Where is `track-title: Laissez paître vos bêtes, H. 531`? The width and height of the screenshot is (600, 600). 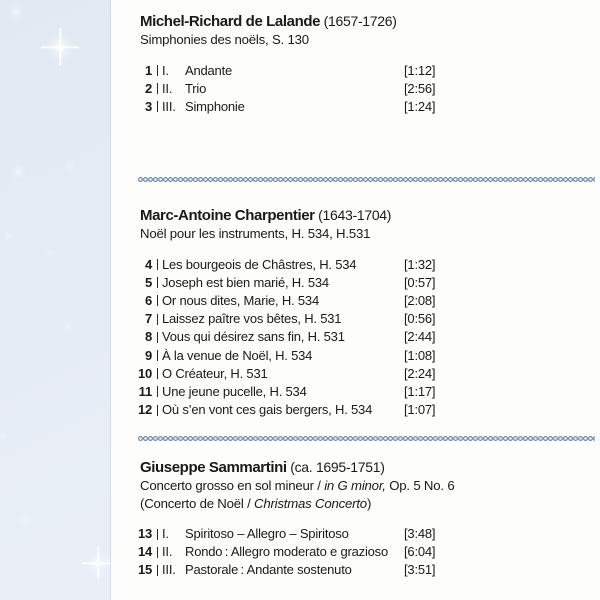
track-title: Laissez paître vos bêtes, H. 531 is located at coordinates (252, 319).